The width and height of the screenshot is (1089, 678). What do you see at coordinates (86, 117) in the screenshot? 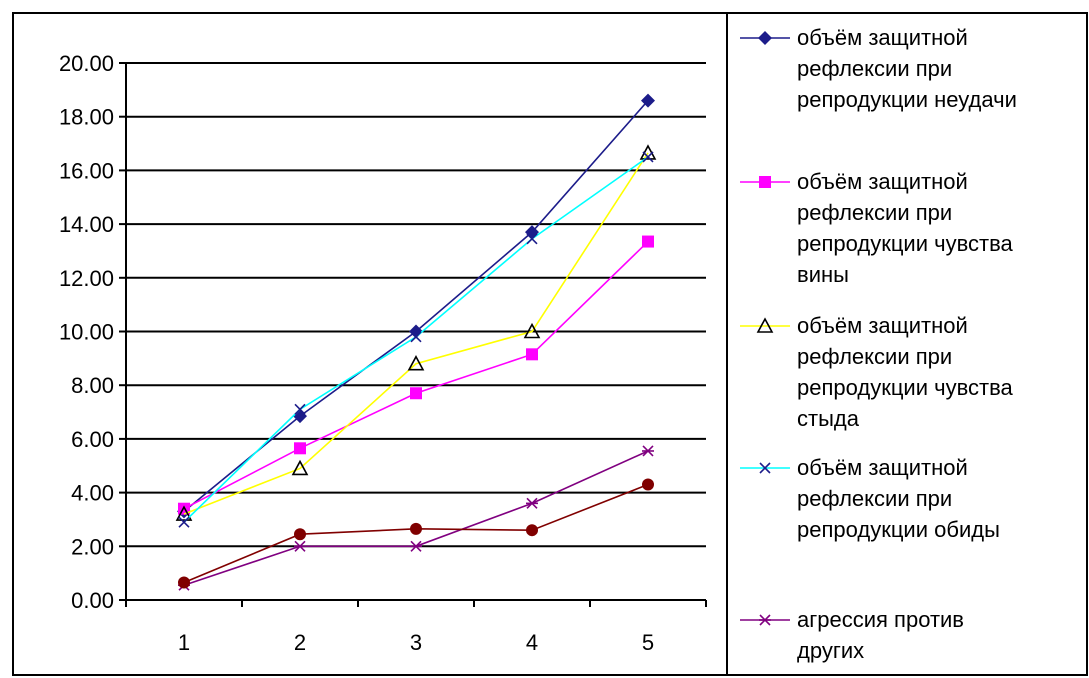
I see `y-tick-label: 18.00` at bounding box center [86, 117].